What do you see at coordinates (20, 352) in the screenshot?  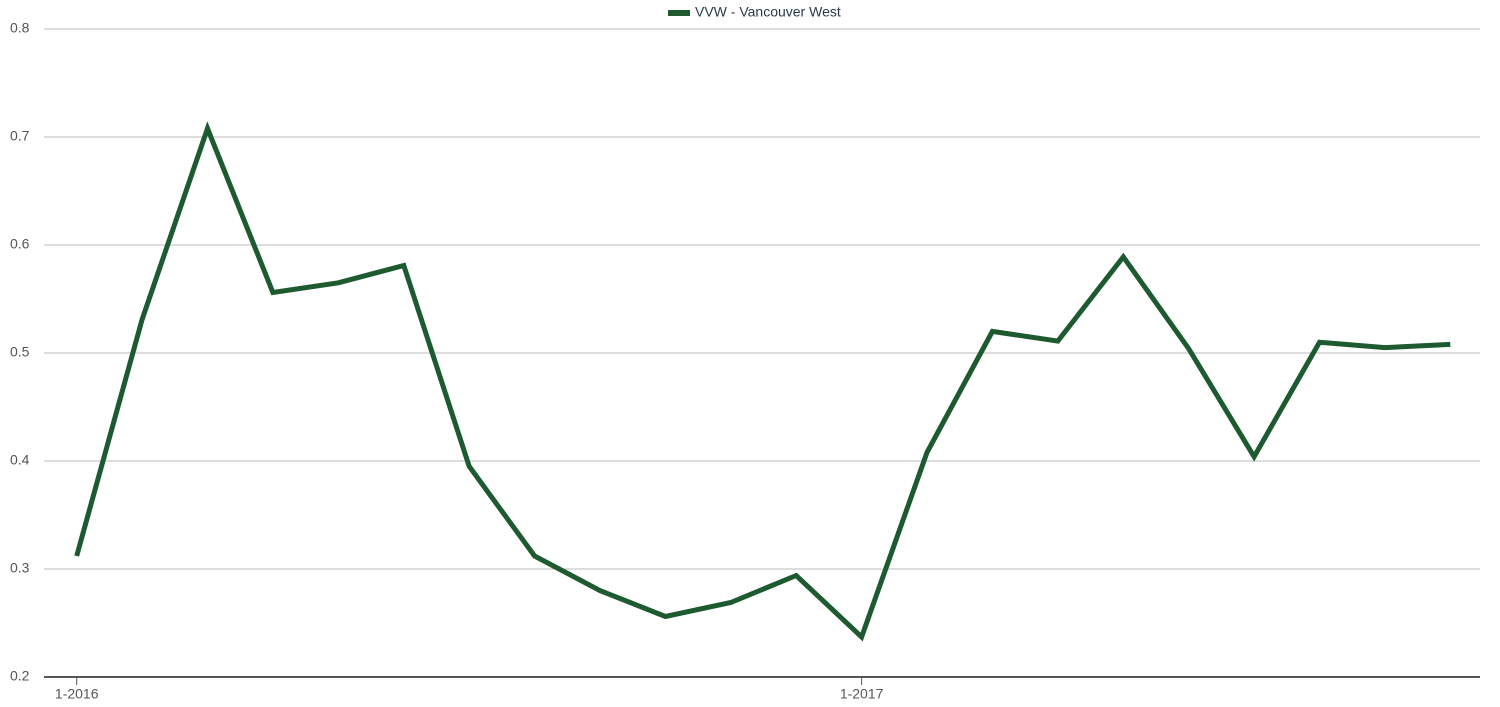 I see `y-tick-label: 0.5` at bounding box center [20, 352].